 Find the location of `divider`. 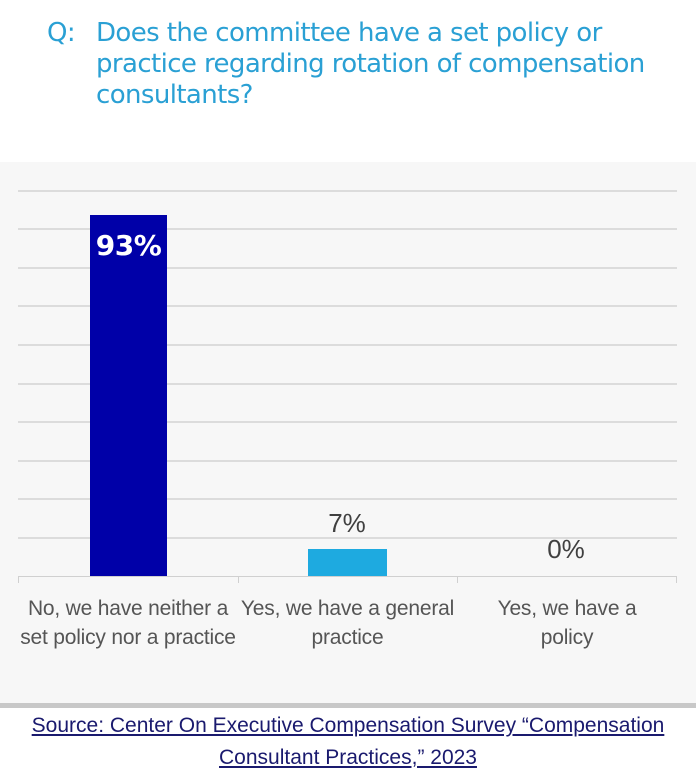

divider is located at coordinates (348, 705).